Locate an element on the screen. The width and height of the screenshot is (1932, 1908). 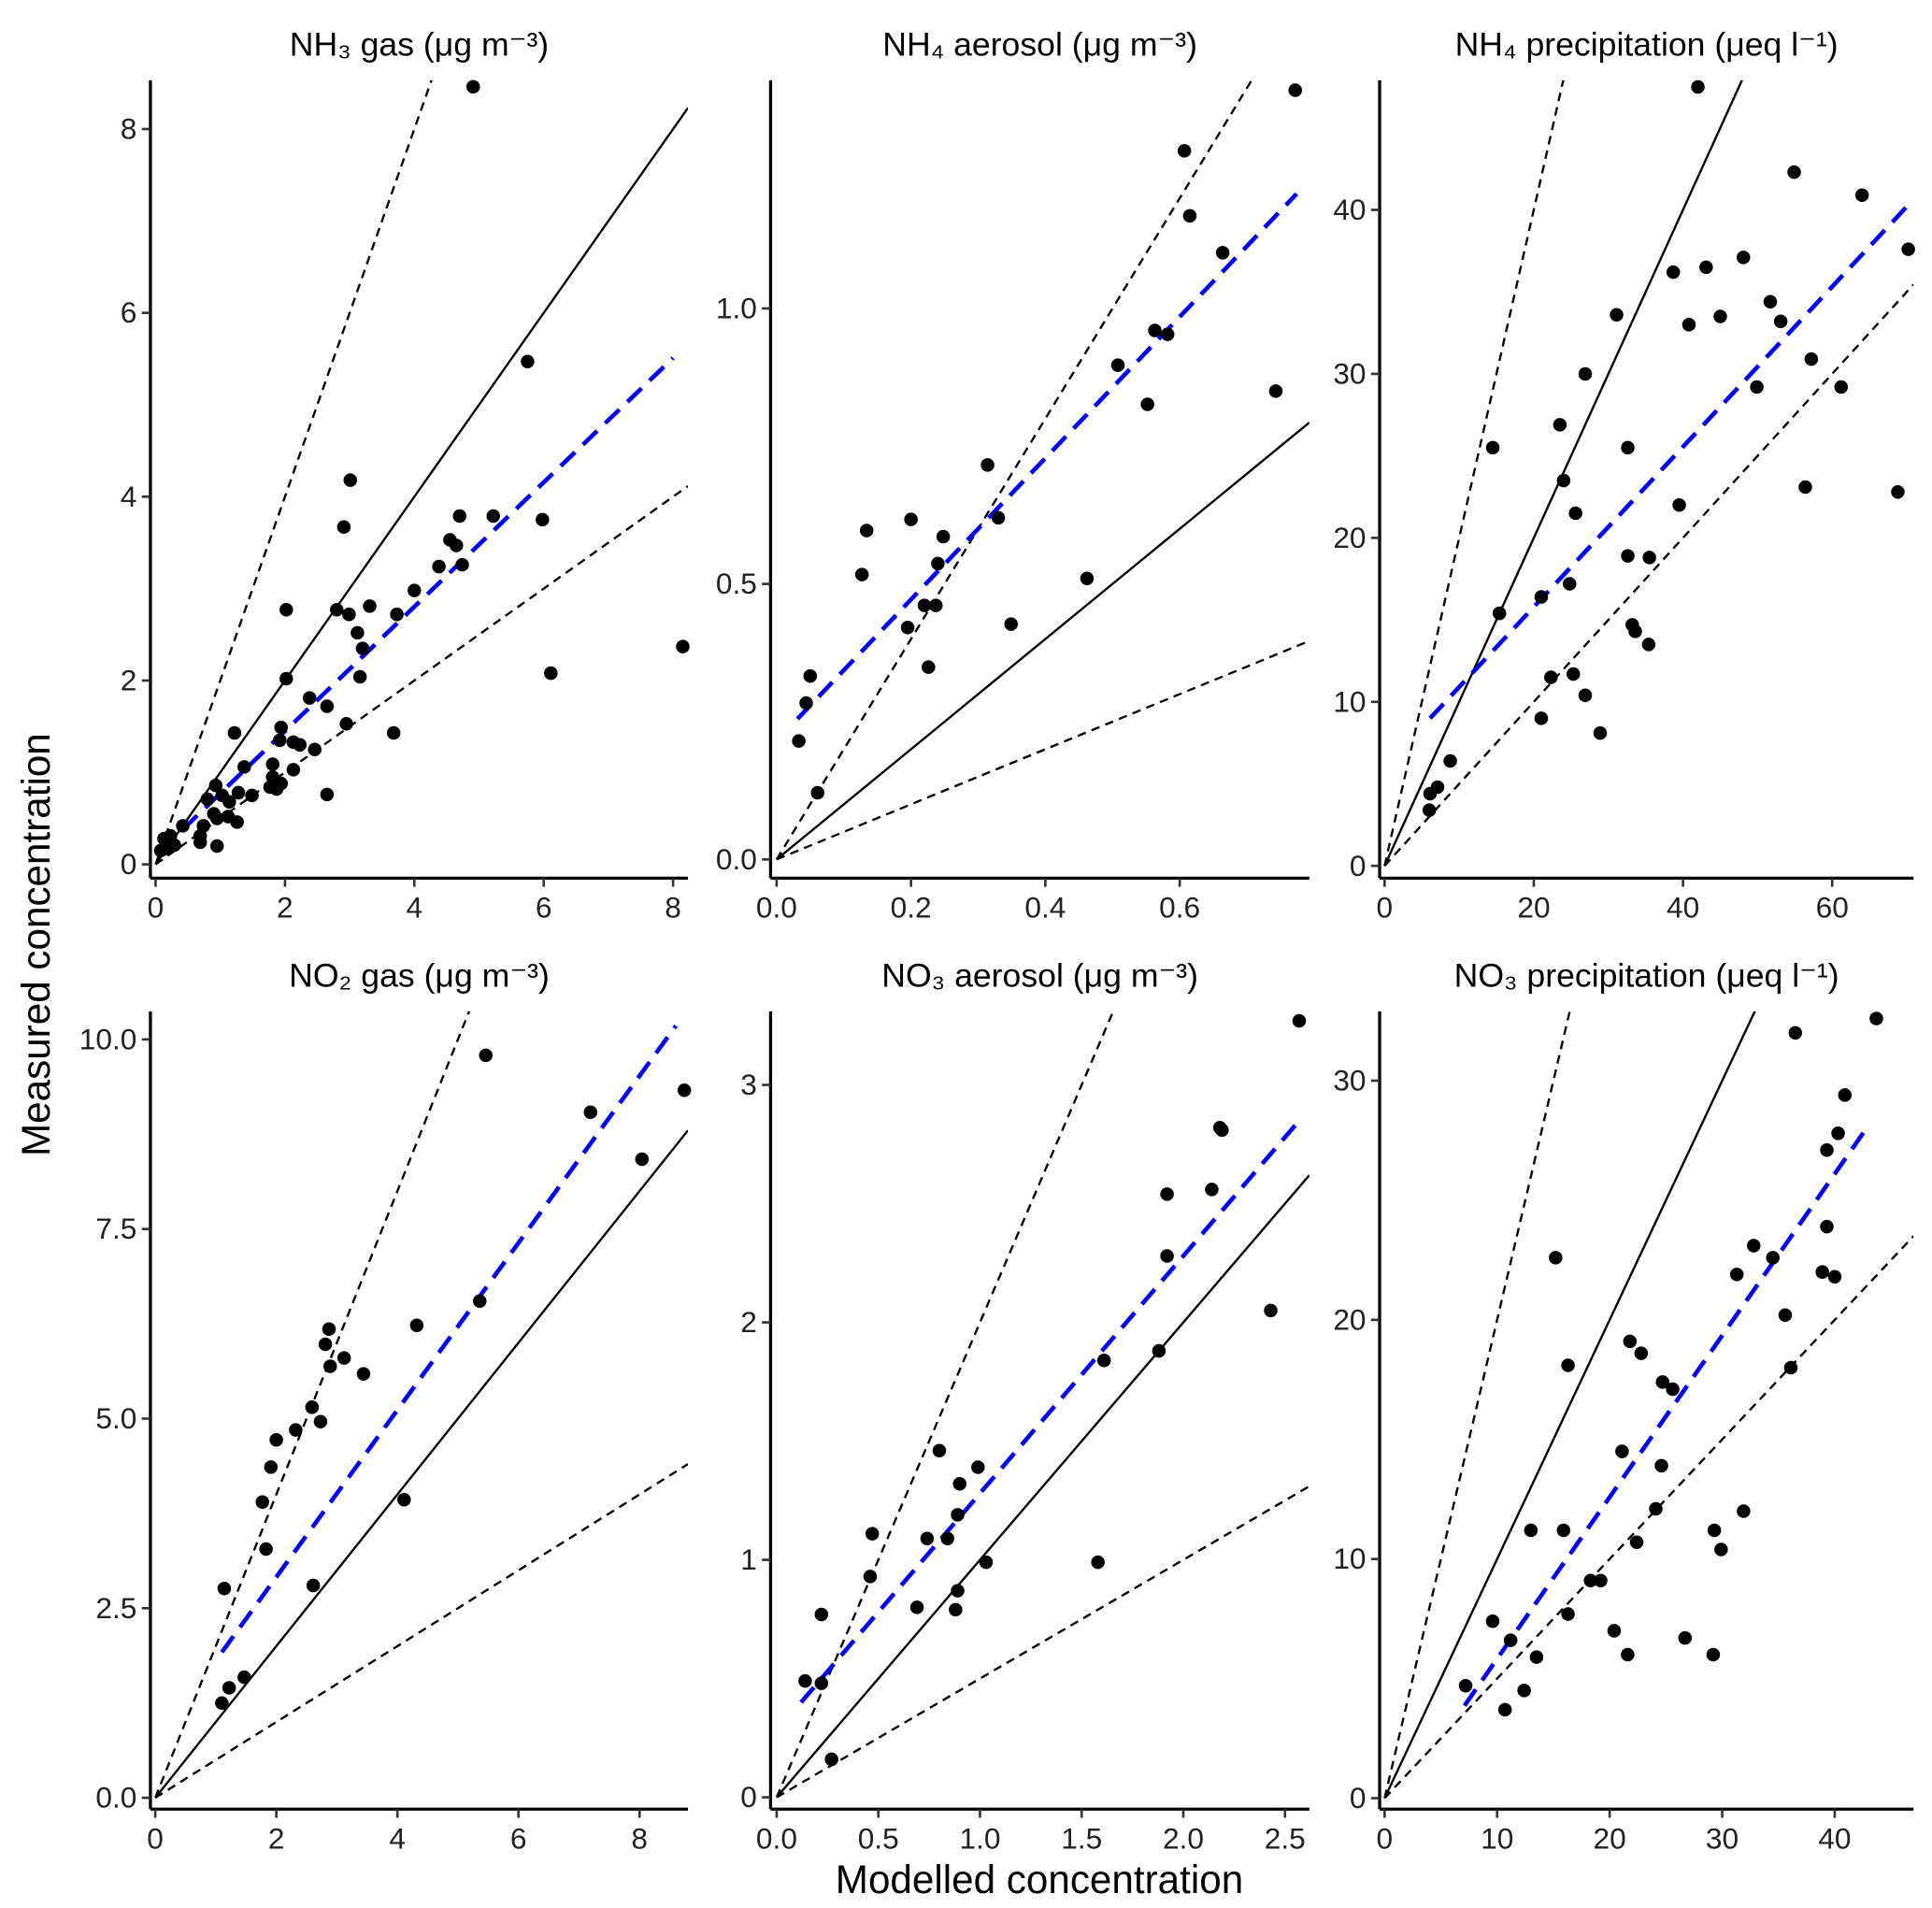
x-tick-label: 20 is located at coordinates (1533, 908).